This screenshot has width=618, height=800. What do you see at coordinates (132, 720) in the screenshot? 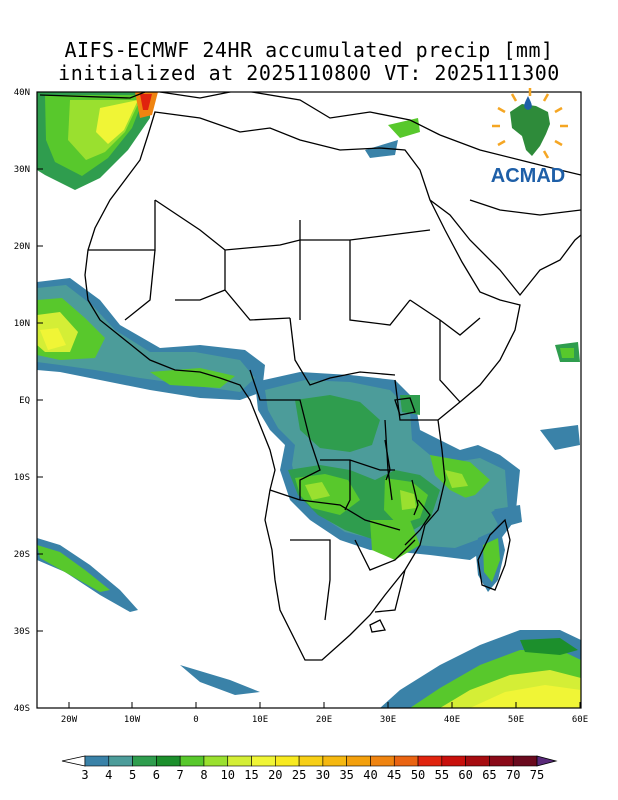
I see `lon-label: 10W` at bounding box center [132, 720].